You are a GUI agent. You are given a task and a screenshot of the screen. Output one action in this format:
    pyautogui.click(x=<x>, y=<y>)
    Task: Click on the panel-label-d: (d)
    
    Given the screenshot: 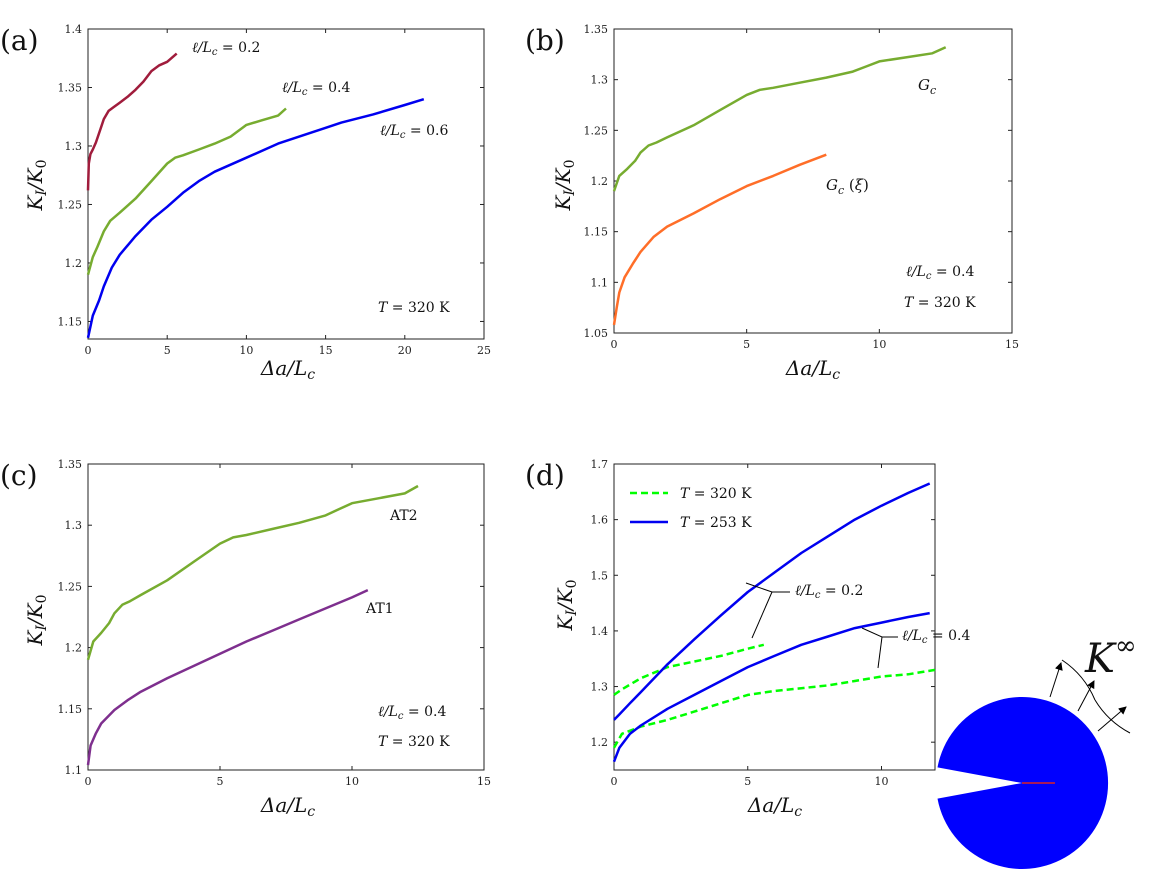 What is the action you would take?
    pyautogui.click(x=545, y=475)
    